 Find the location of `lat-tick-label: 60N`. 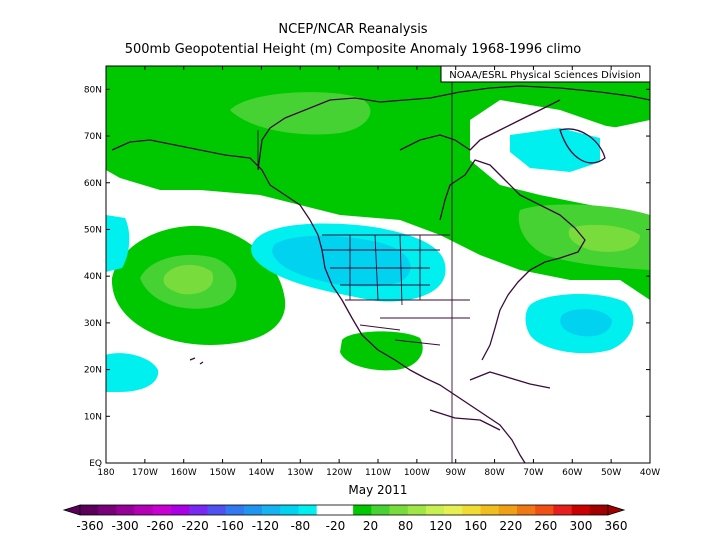

lat-tick-label: 60N is located at coordinates (93, 184).